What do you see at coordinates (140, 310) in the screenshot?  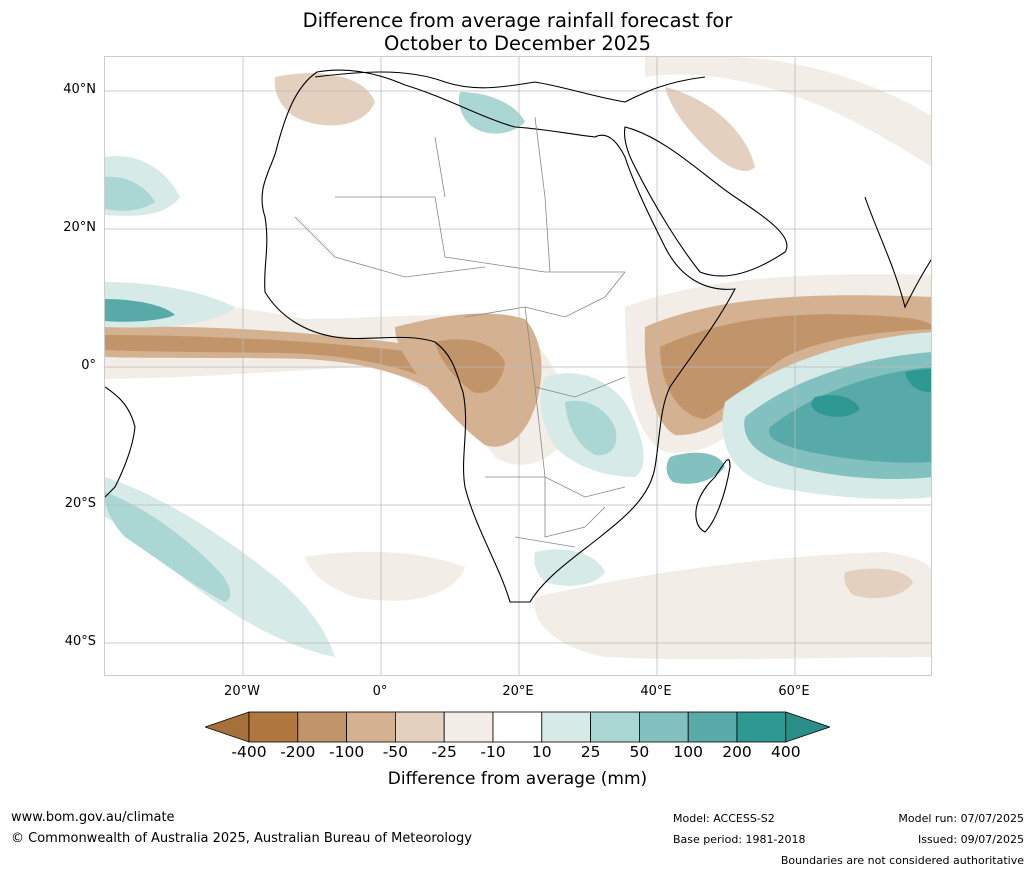 I see `wet-region-west-atlantic-core` at bounding box center [140, 310].